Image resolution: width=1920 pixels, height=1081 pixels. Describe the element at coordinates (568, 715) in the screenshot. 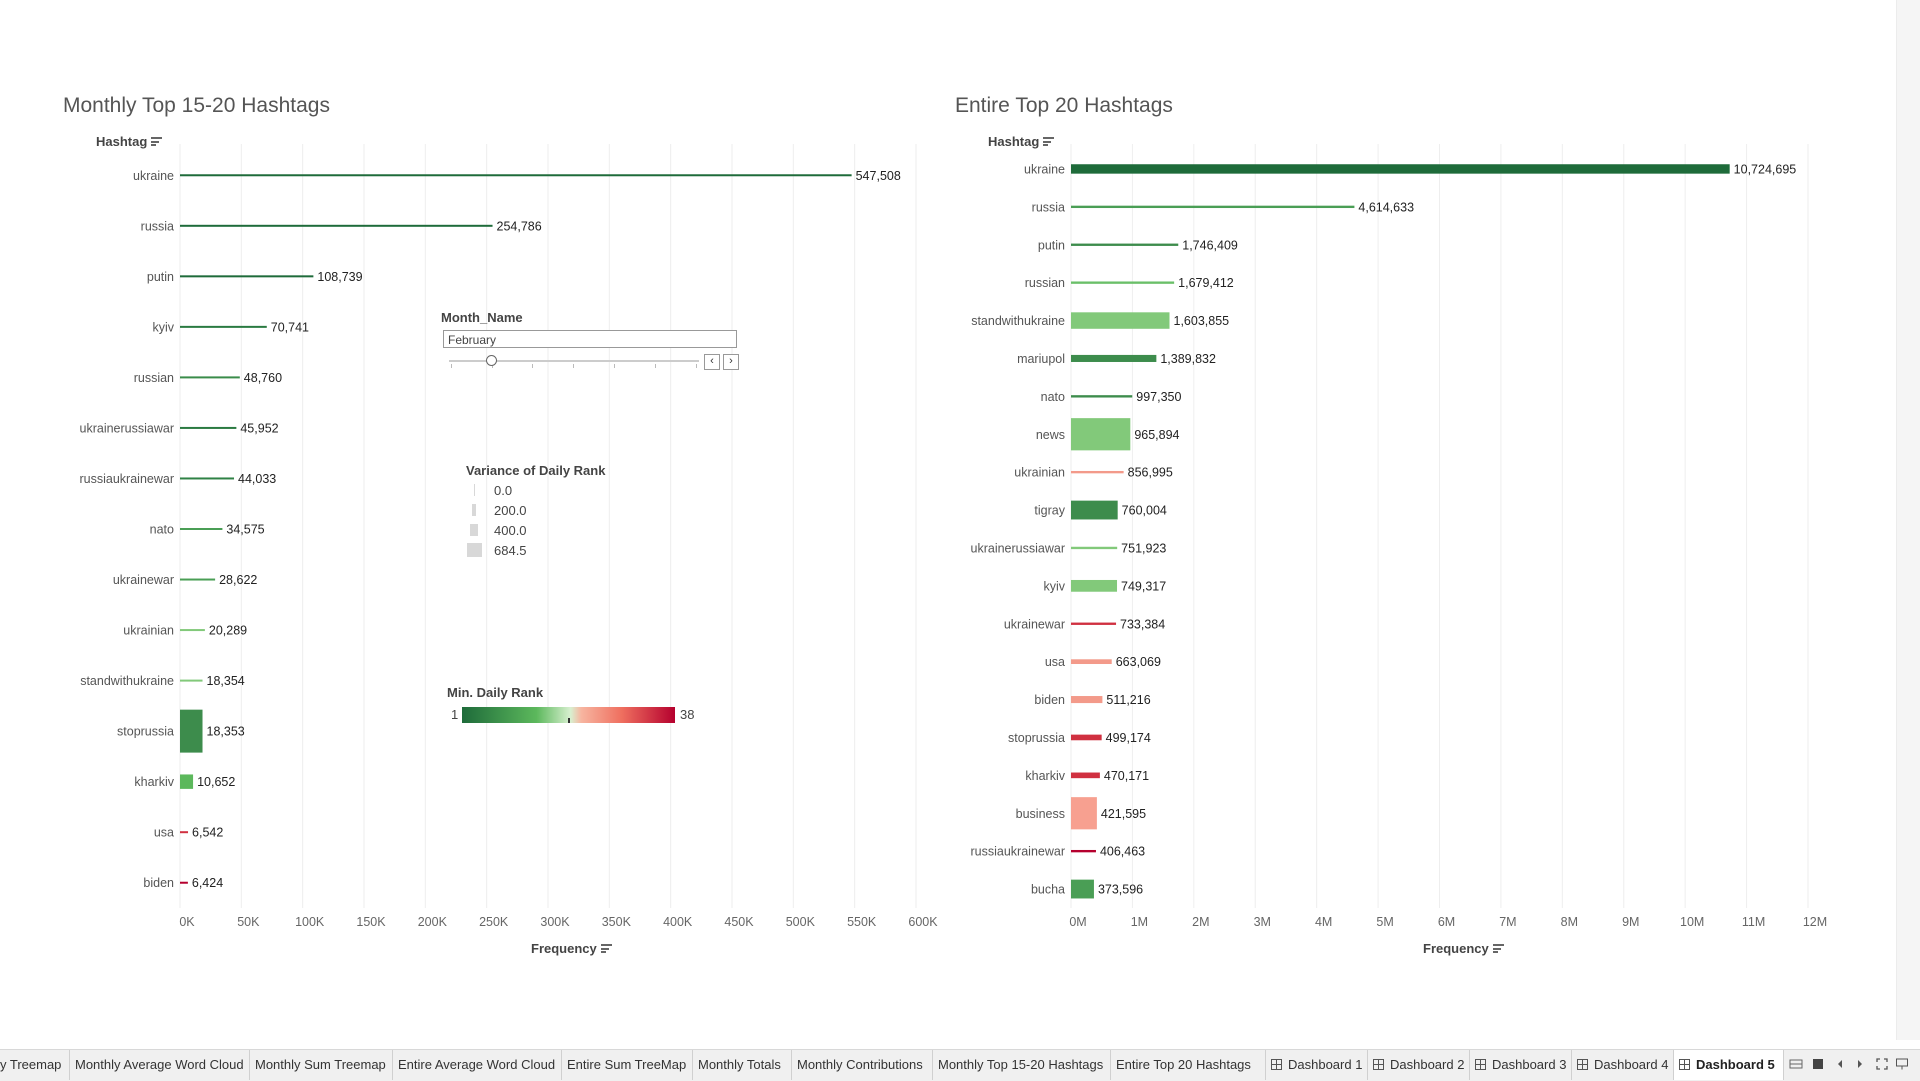

I see `color-legend-gradient` at that location.